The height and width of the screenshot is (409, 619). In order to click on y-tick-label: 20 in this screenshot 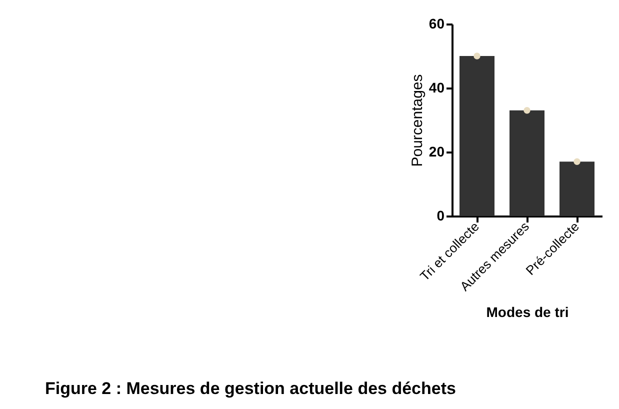, I will do `click(436, 152)`.